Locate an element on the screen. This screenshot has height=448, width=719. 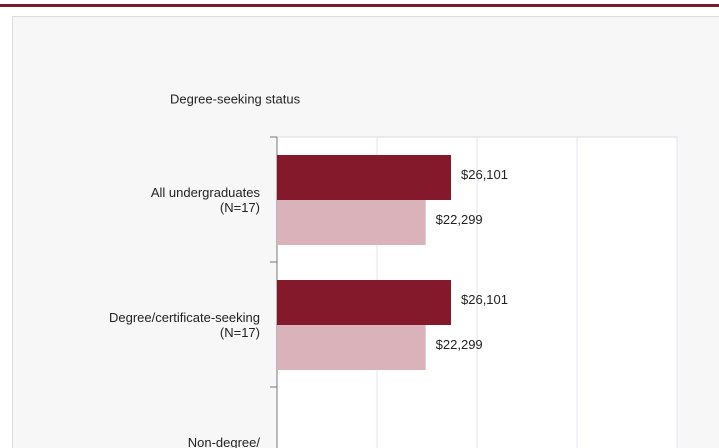
chart-title: Degree-seeking status is located at coordinates (235, 98).